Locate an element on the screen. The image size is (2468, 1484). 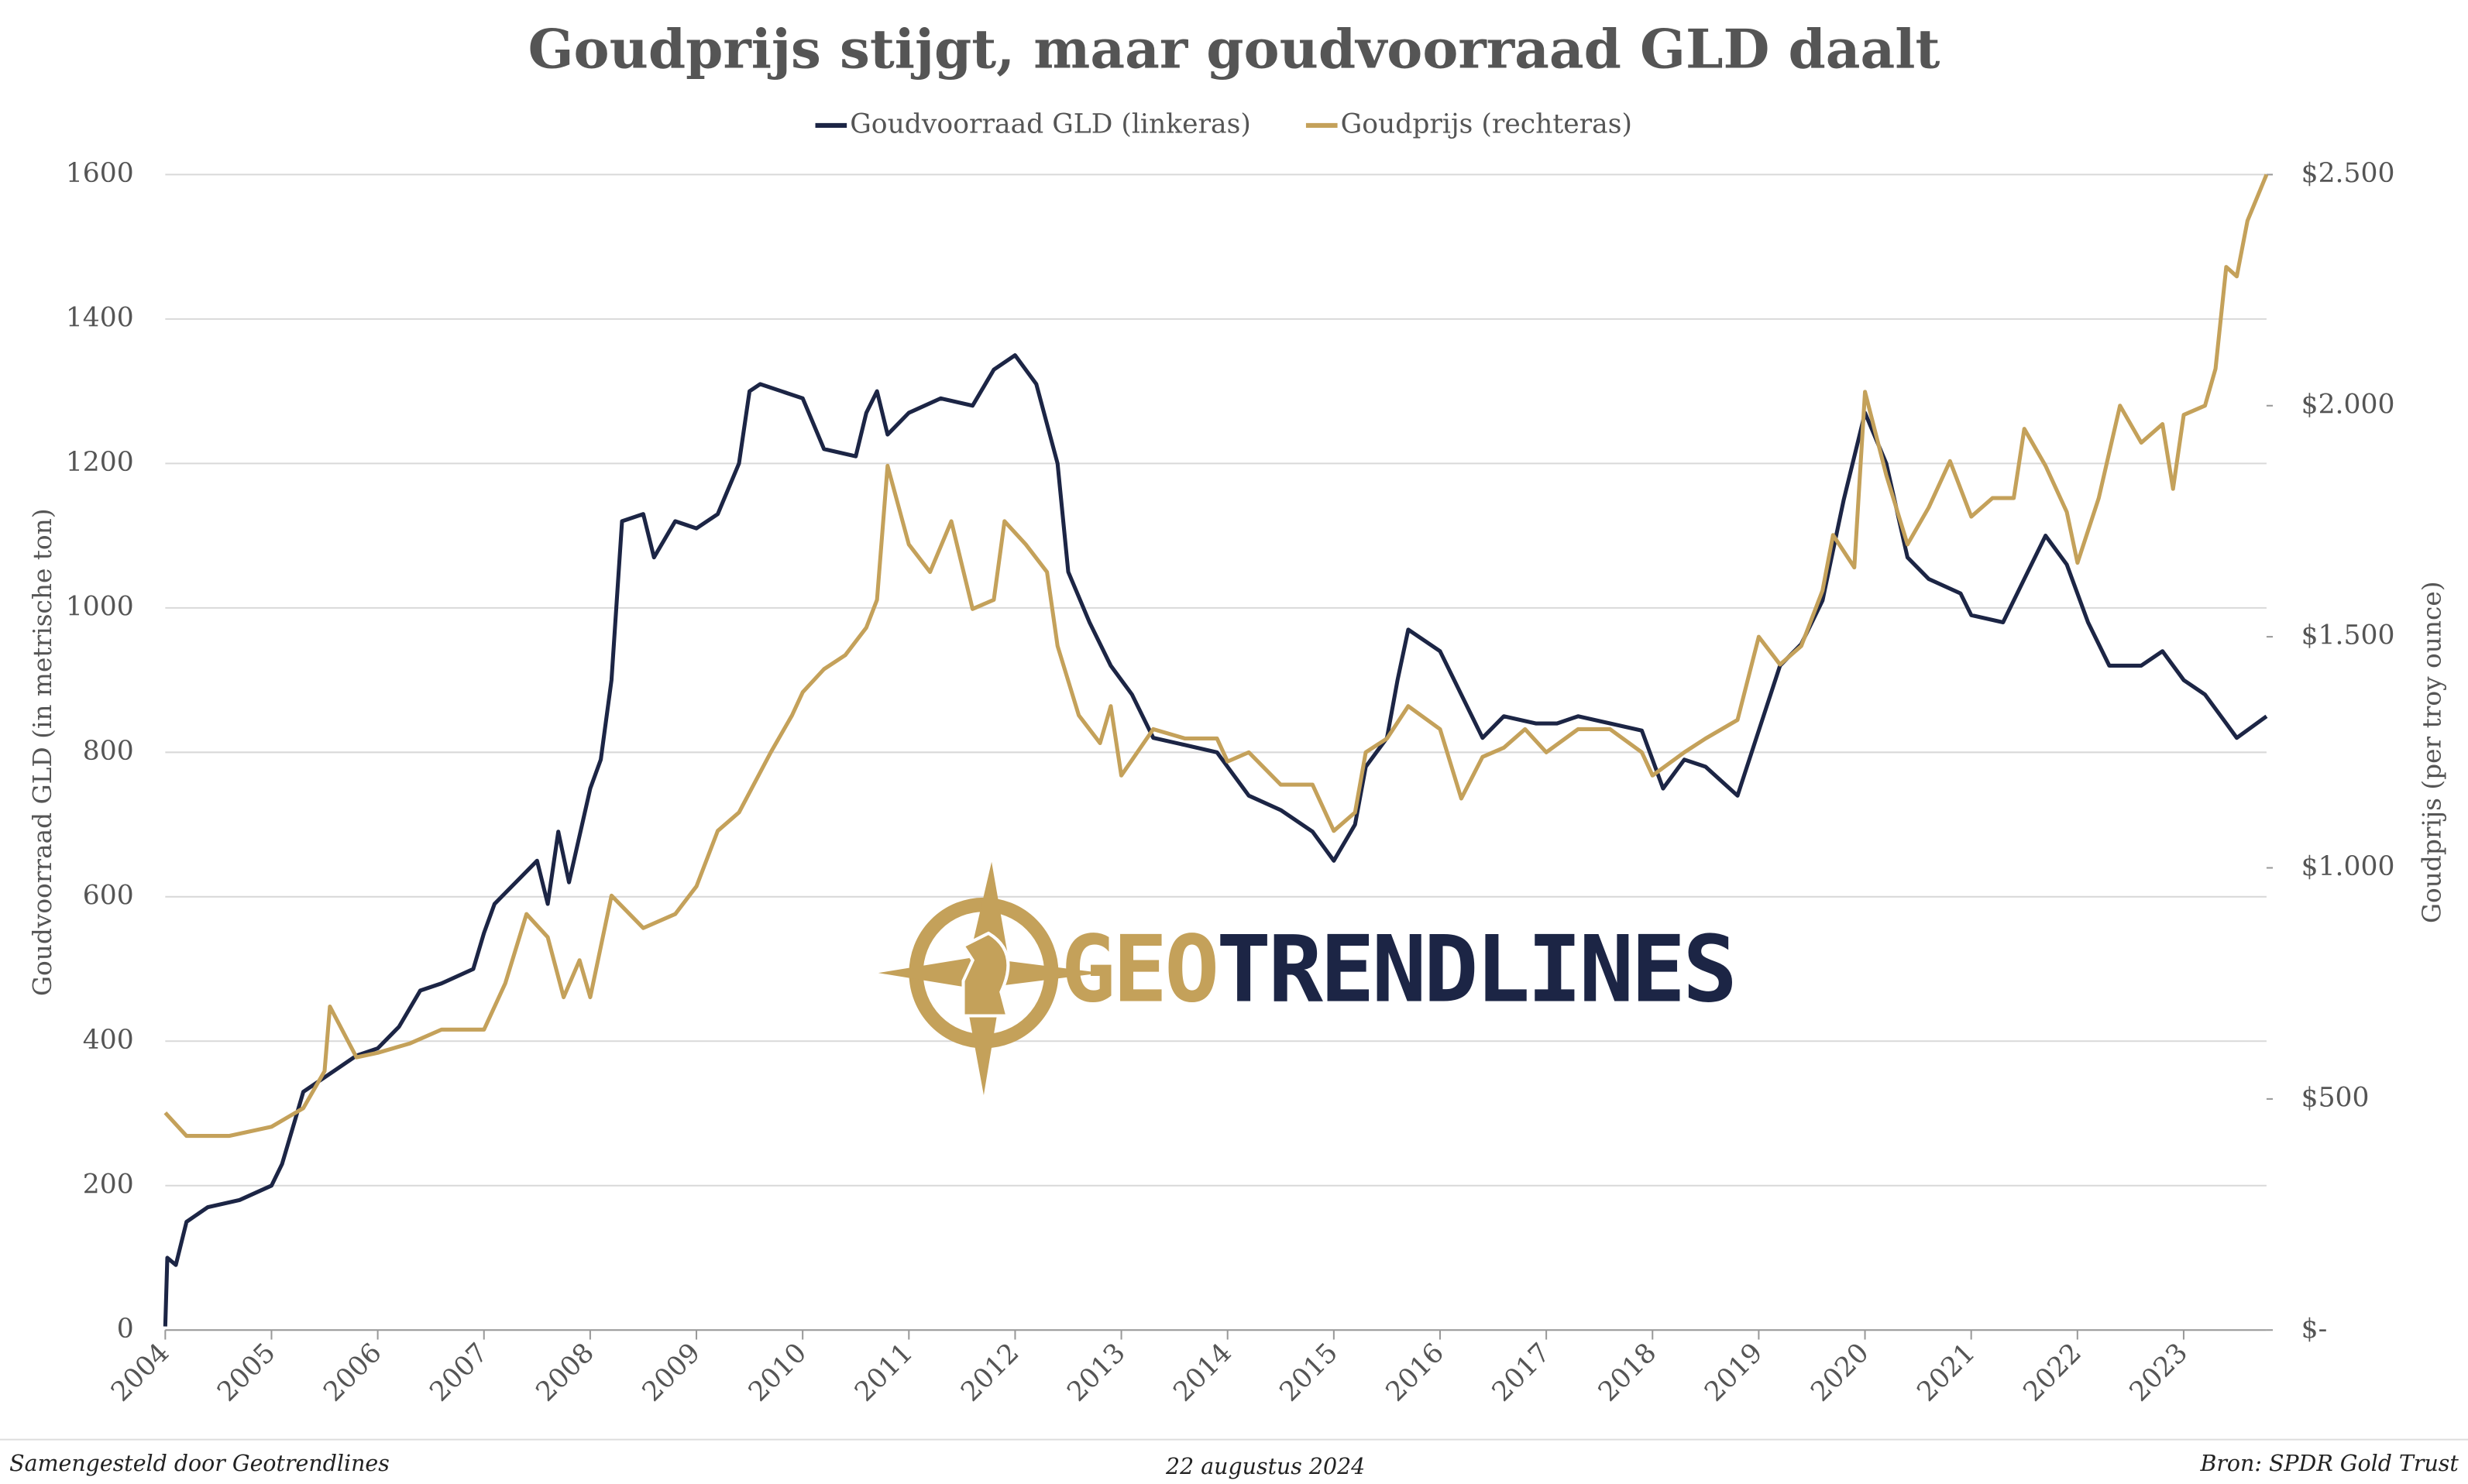
footer-center: 22 augustus 2024 is located at coordinates (1265, 1466).